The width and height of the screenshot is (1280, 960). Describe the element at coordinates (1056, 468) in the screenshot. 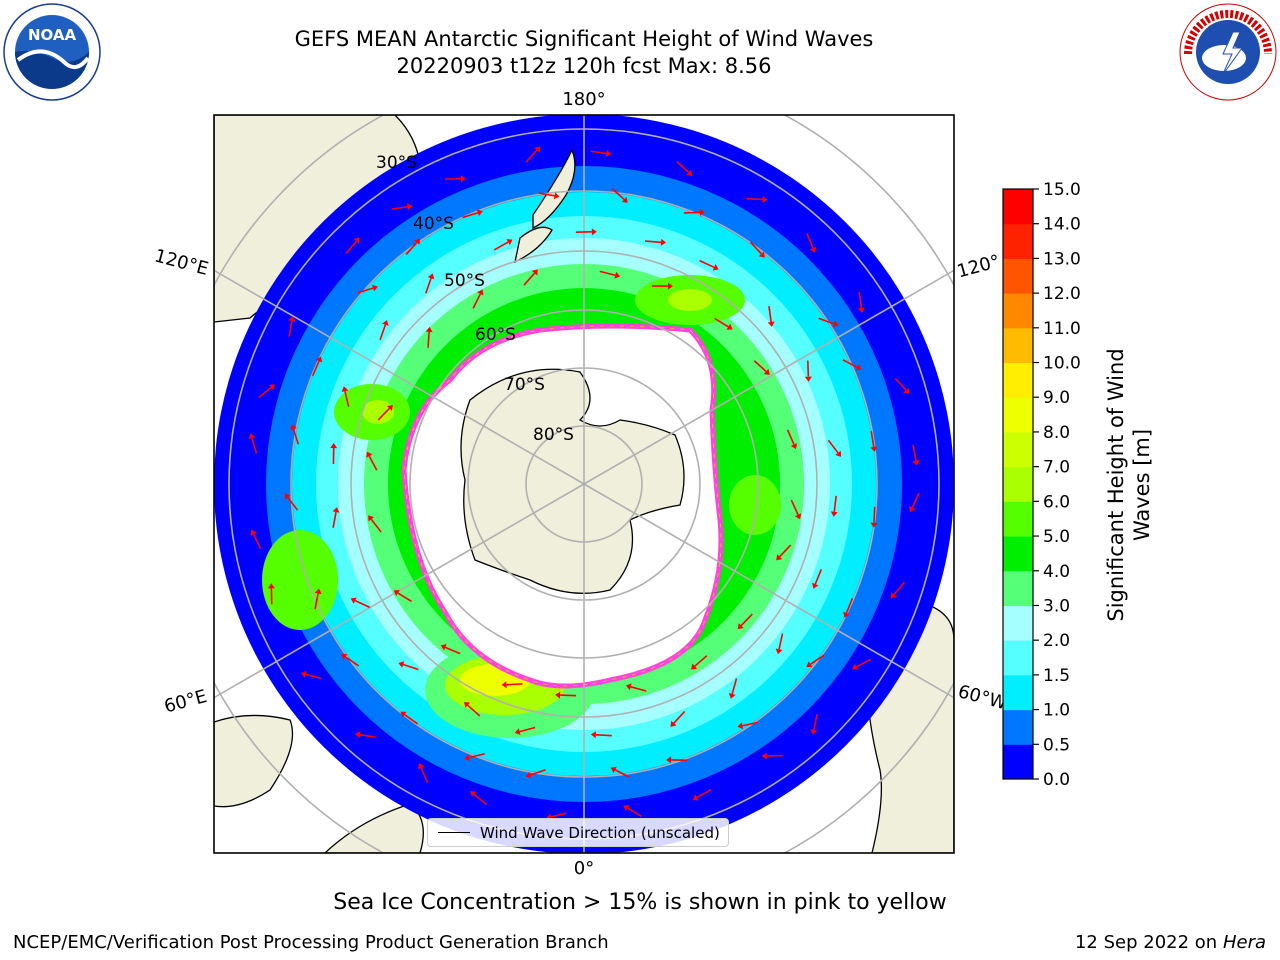

I see `colorbar-tick-label: 7.0` at that location.